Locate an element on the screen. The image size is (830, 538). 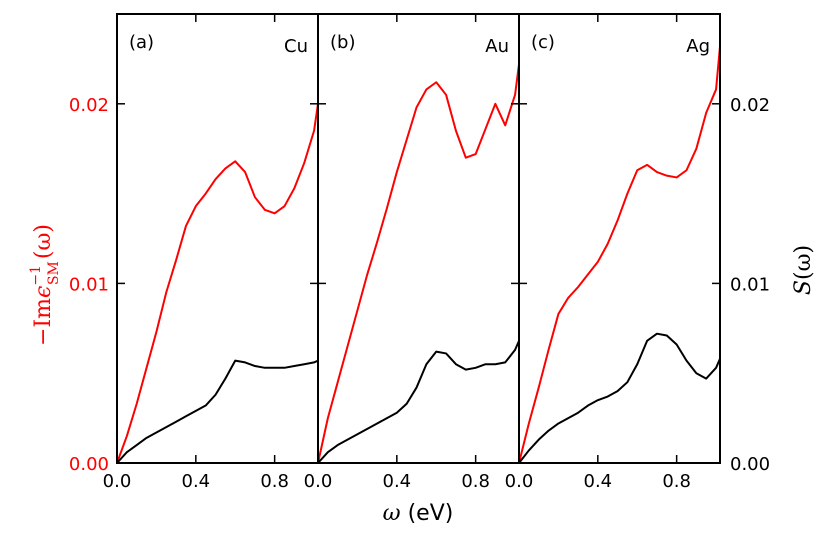
metal-label: Au is located at coordinates (497, 46).